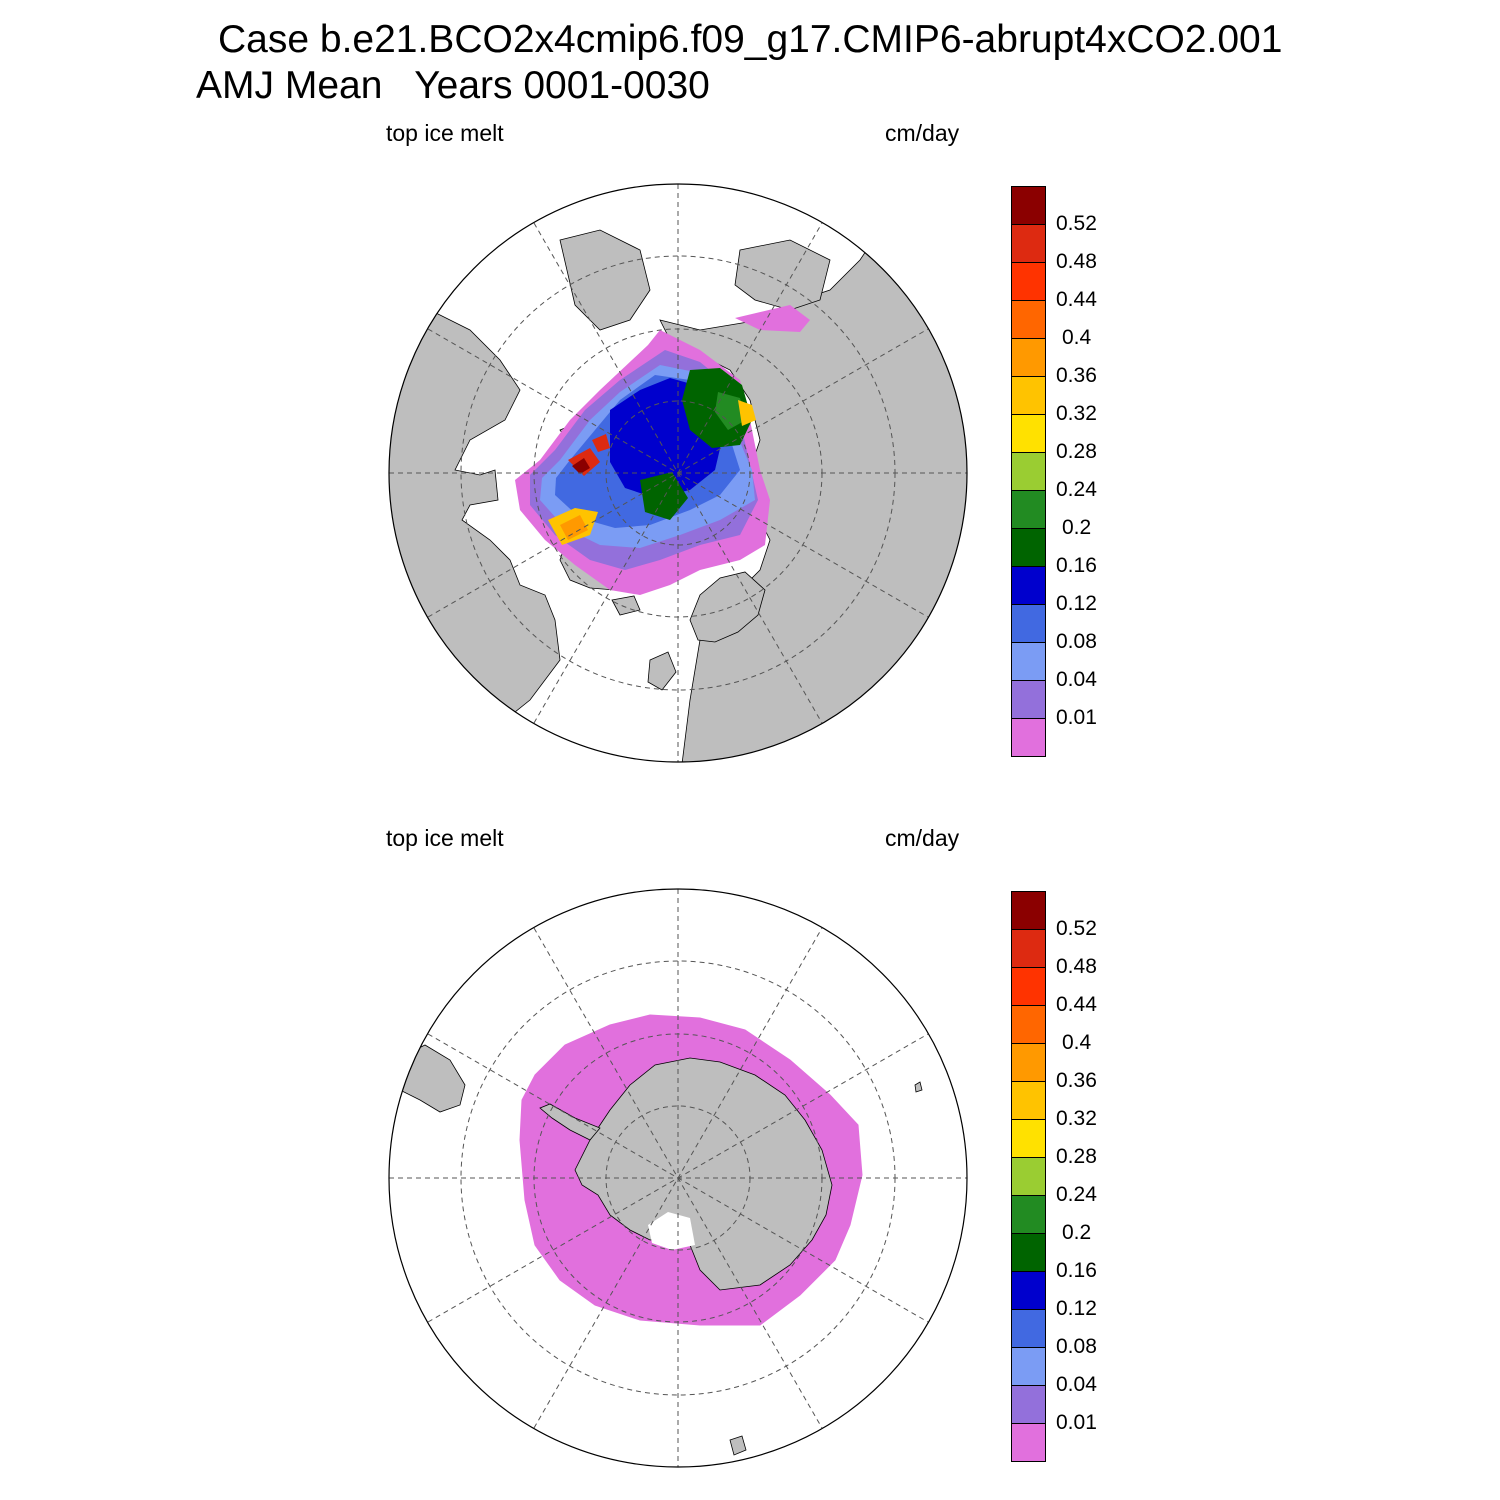 This screenshot has height=1500, width=1500. Describe the element at coordinates (581, 466) in the screenshot. I see `nh-ice-dark-red` at that location.